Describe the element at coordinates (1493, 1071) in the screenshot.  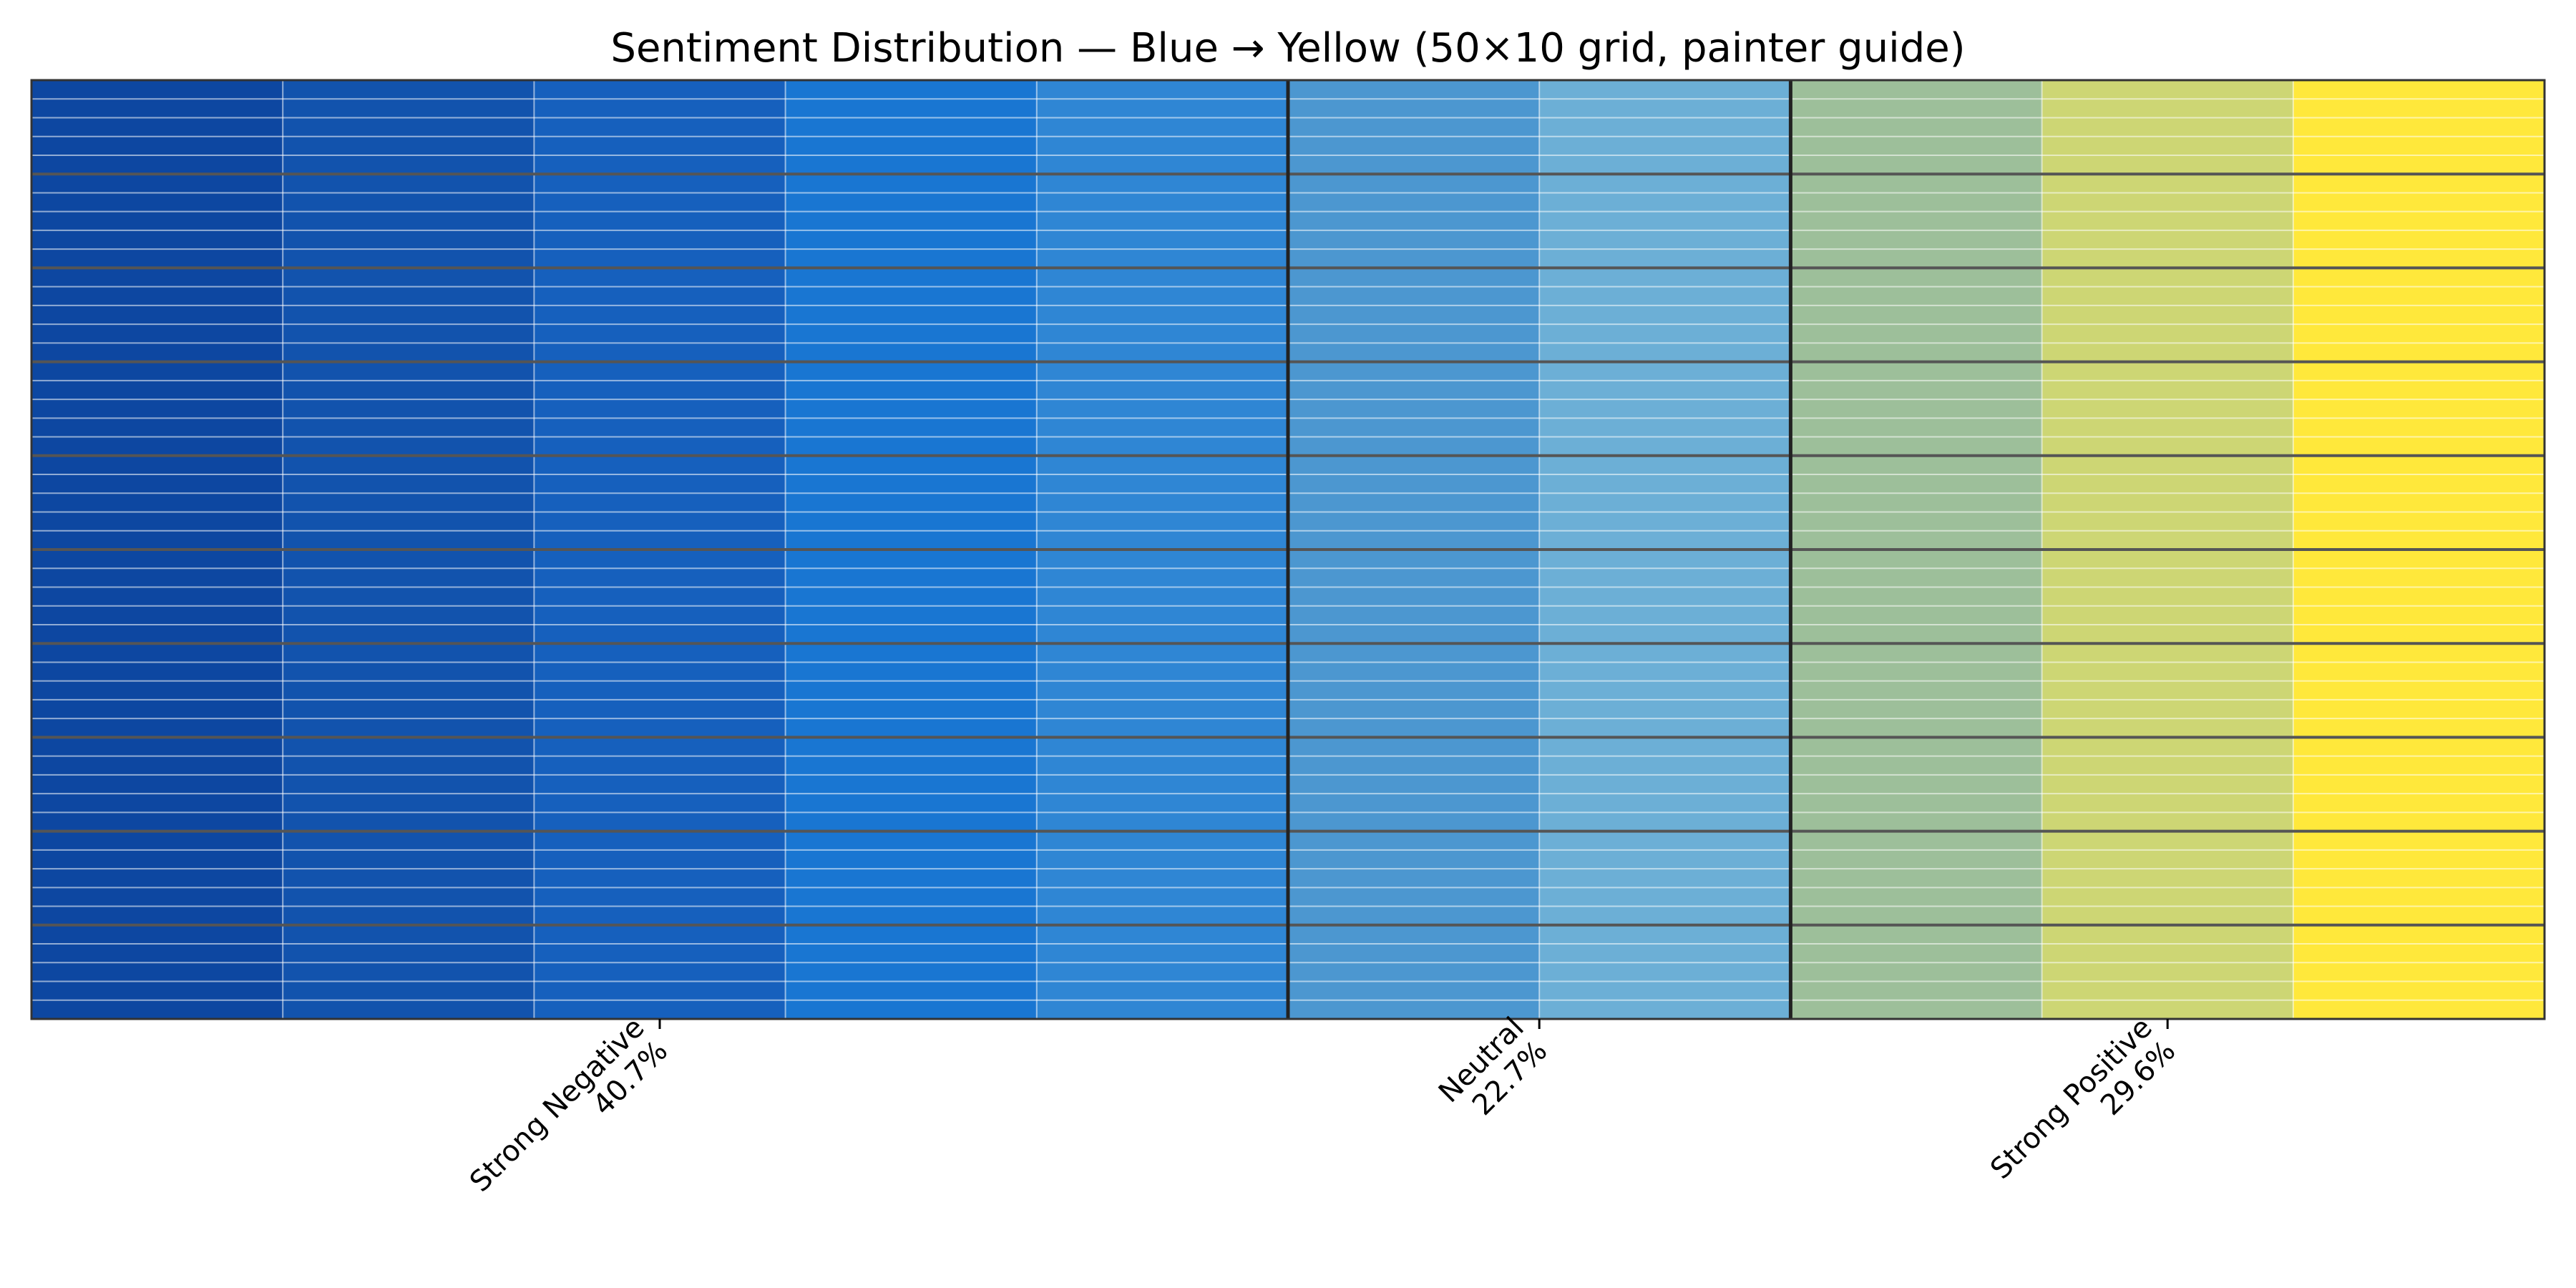
I see `x-tick-label-2: Neutral22.7%` at that location.